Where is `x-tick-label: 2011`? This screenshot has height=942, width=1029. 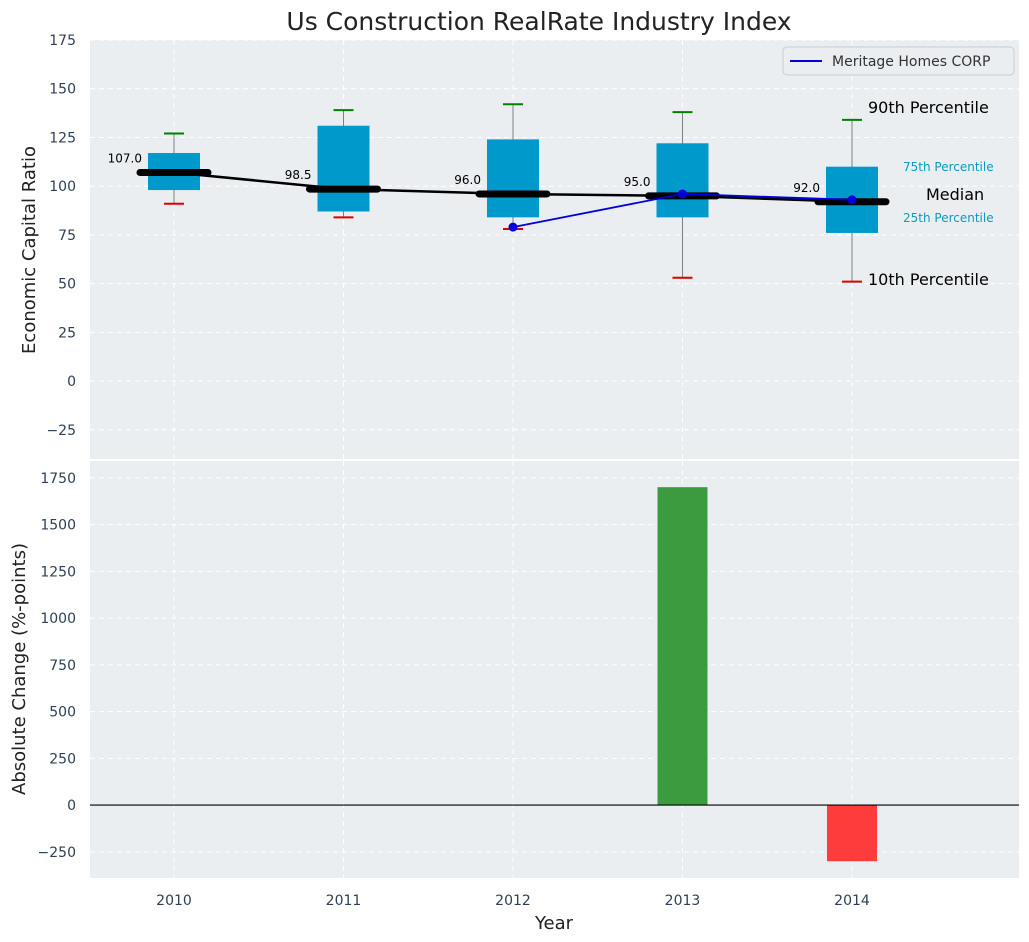
x-tick-label: 2011 is located at coordinates (344, 901).